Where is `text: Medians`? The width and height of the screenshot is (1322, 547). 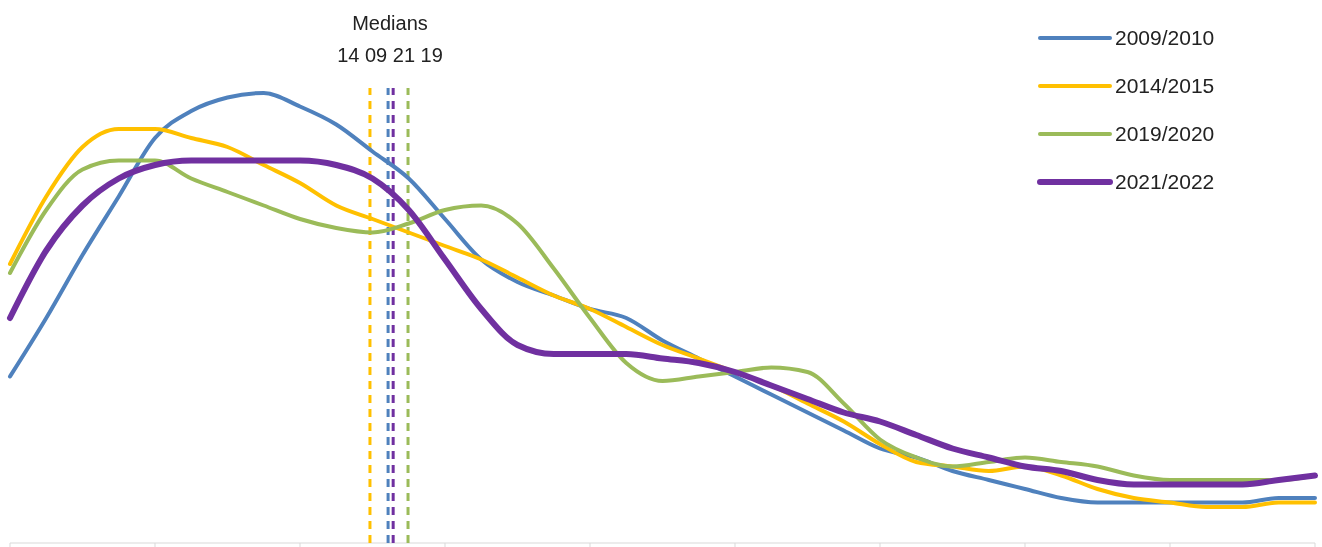
text: Medians is located at coordinates (390, 23).